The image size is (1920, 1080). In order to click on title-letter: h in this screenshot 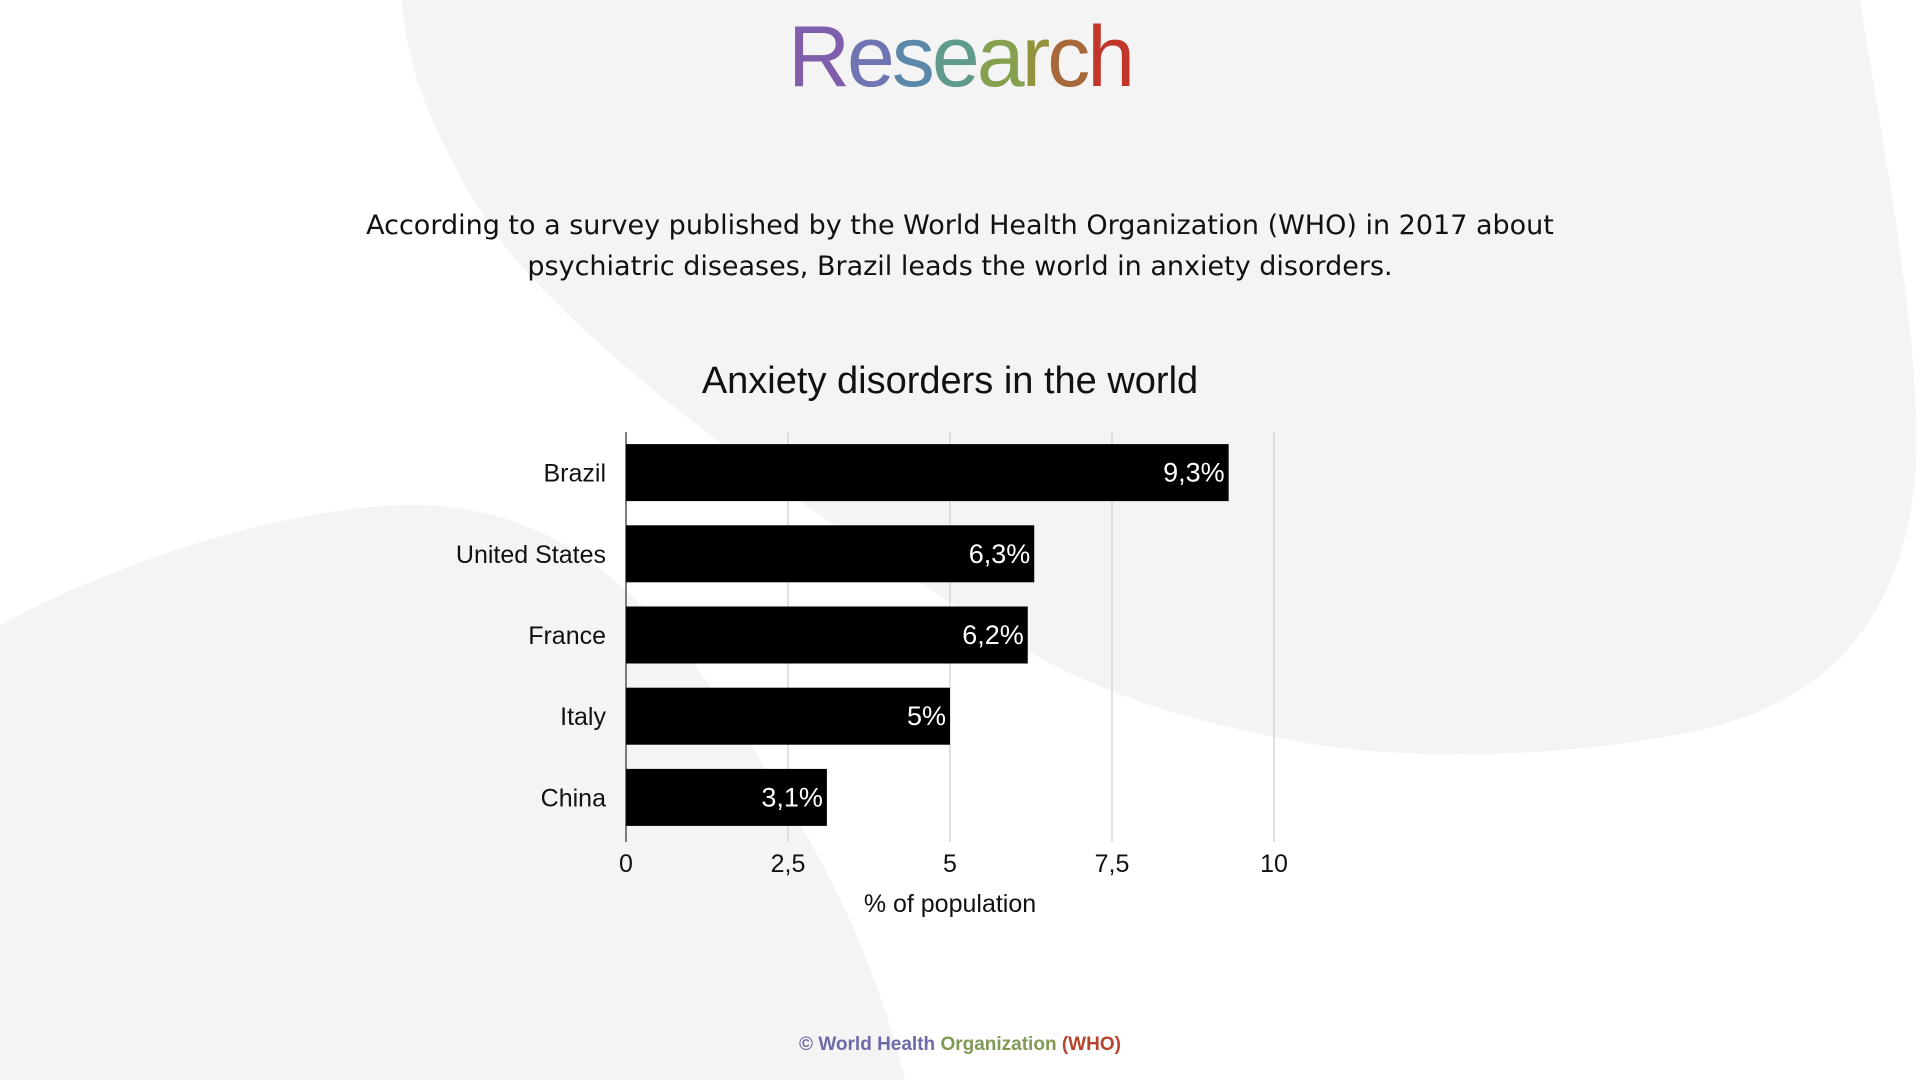, I will do `click(1111, 57)`.